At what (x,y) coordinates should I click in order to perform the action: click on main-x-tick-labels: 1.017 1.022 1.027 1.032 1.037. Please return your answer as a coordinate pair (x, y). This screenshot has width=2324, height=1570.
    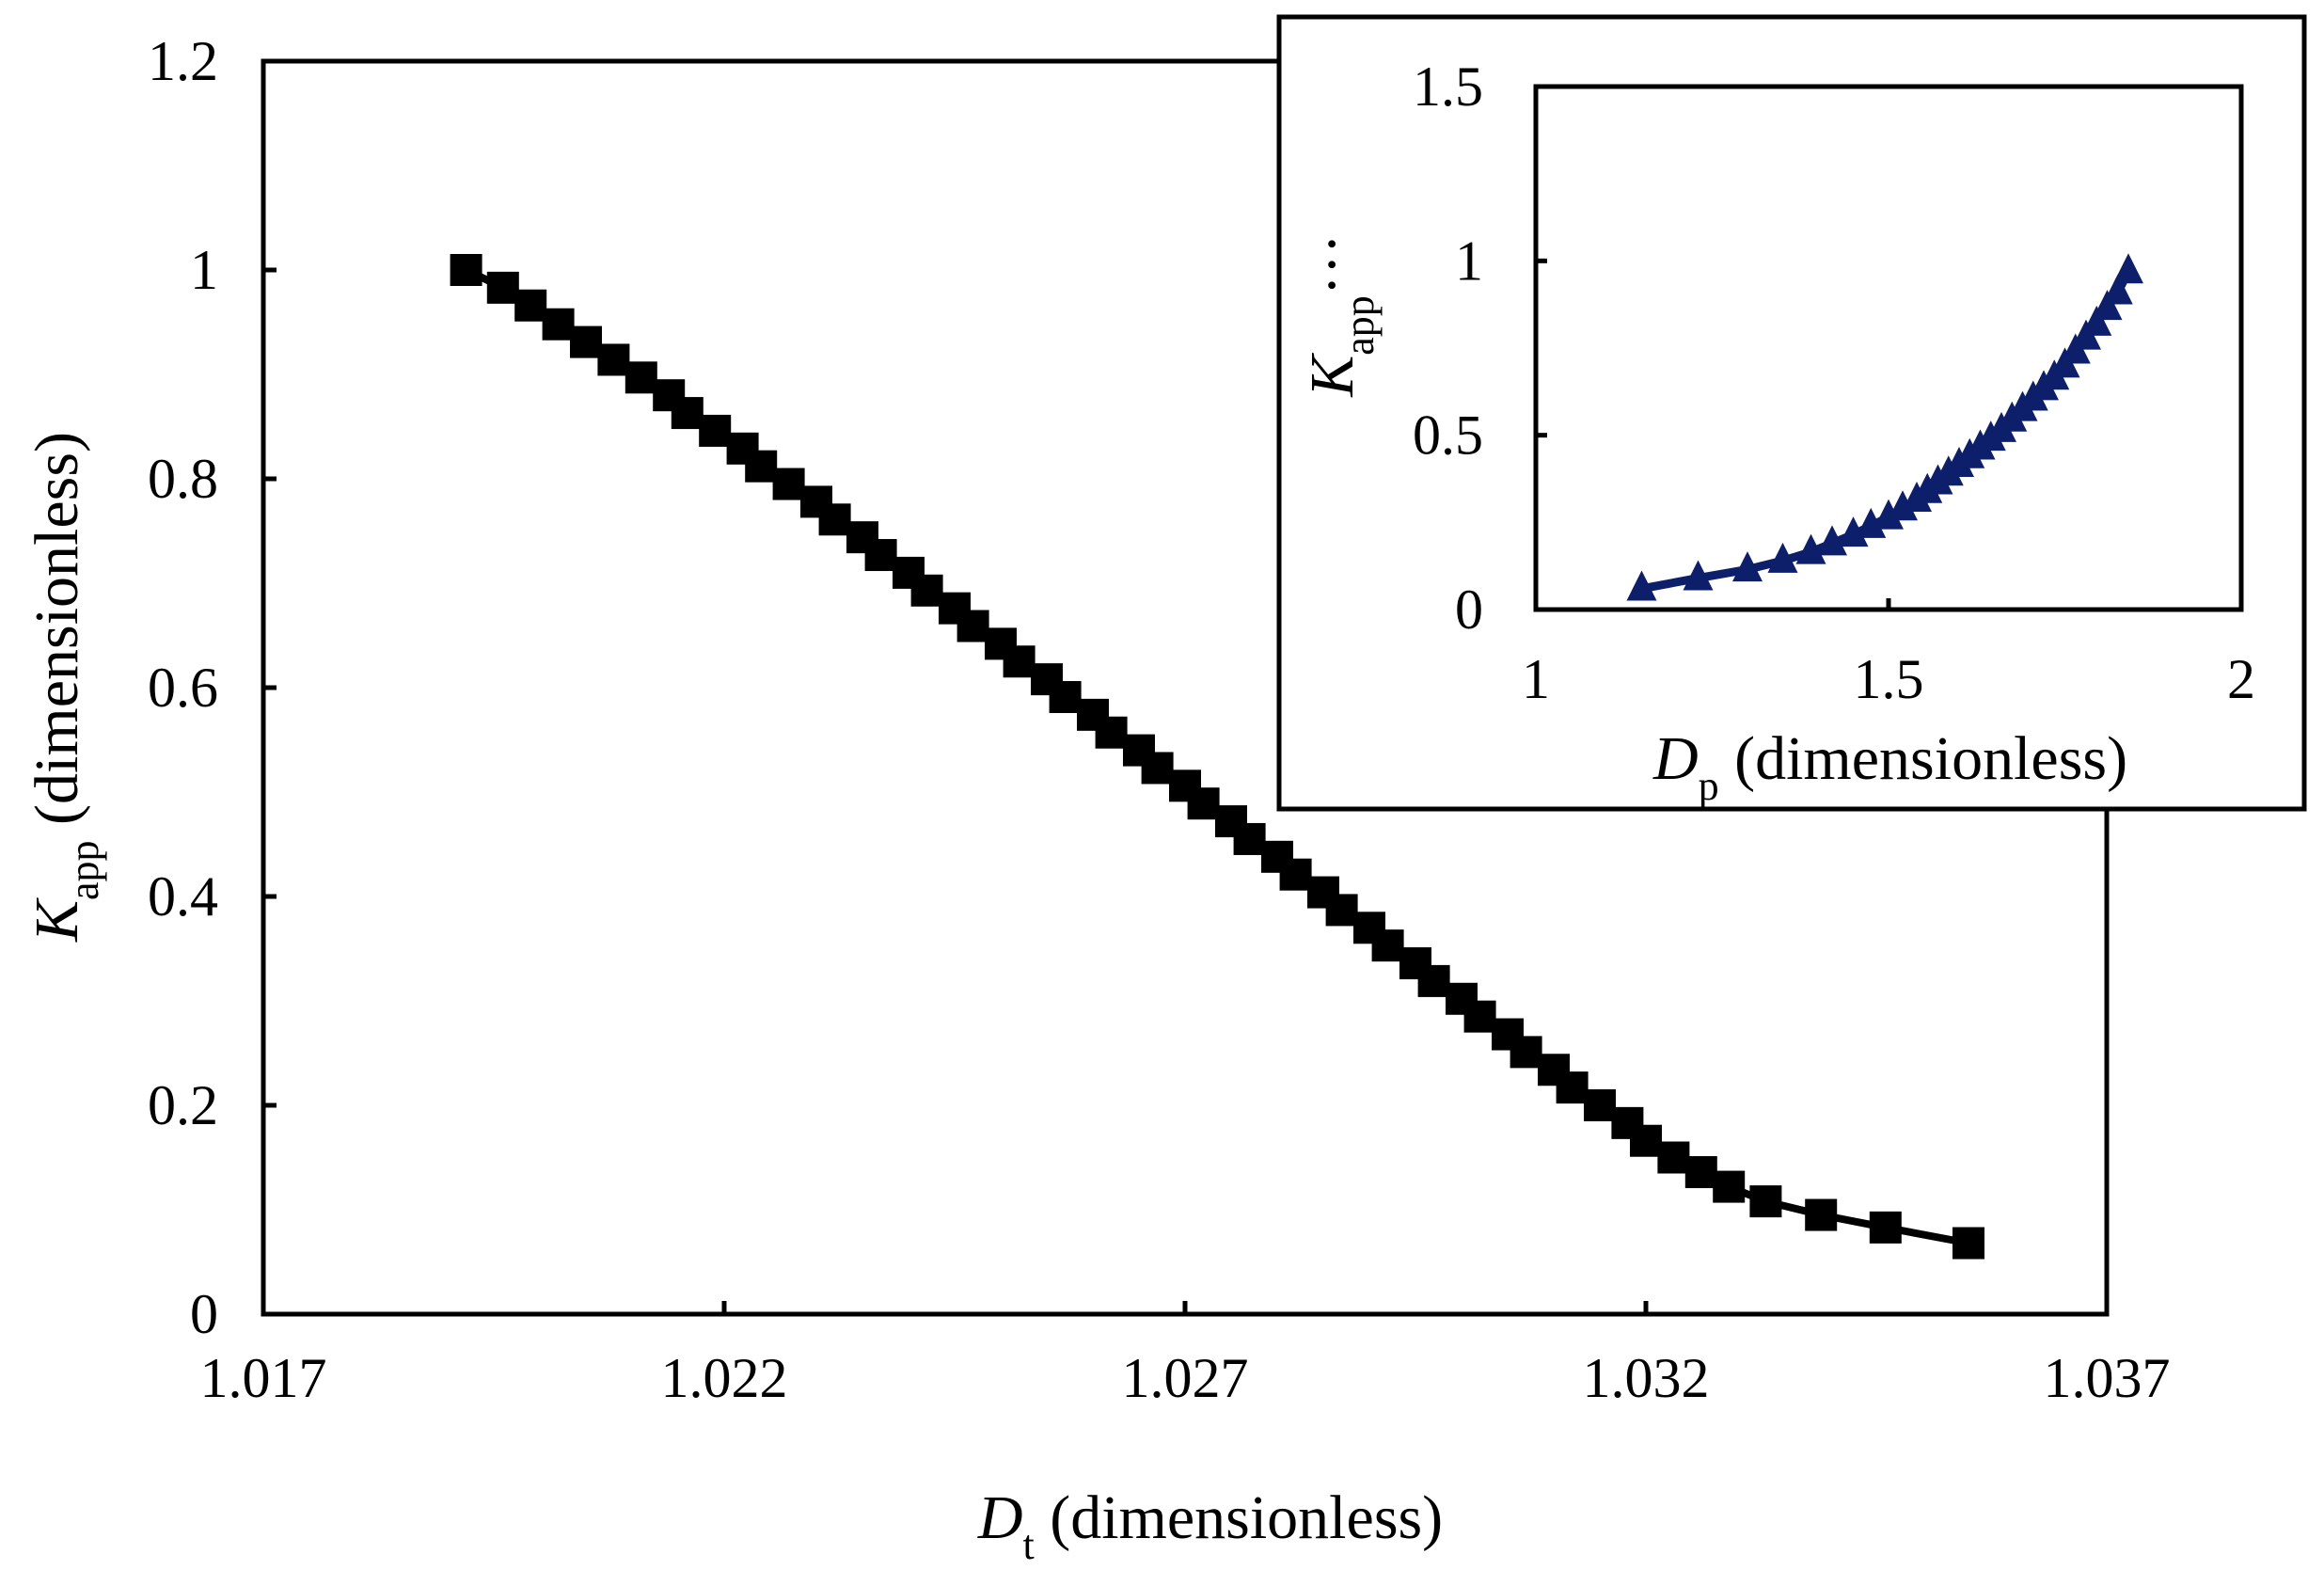
    Looking at the image, I should click on (1185, 1378).